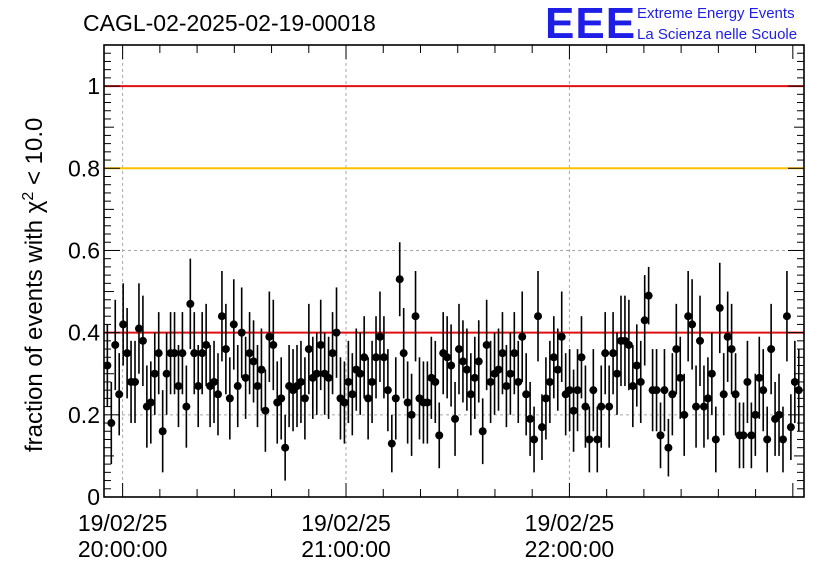  Describe the element at coordinates (84, 333) in the screenshot. I see `y-tick-label: 0.4` at that location.